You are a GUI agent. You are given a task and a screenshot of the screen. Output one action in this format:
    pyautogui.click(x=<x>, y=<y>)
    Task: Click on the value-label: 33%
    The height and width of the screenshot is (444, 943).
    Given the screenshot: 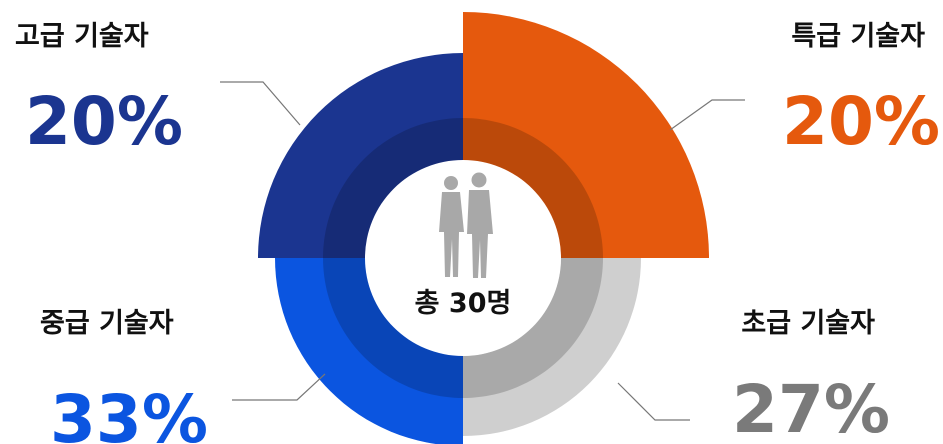 What is the action you would take?
    pyautogui.click(x=129, y=412)
    